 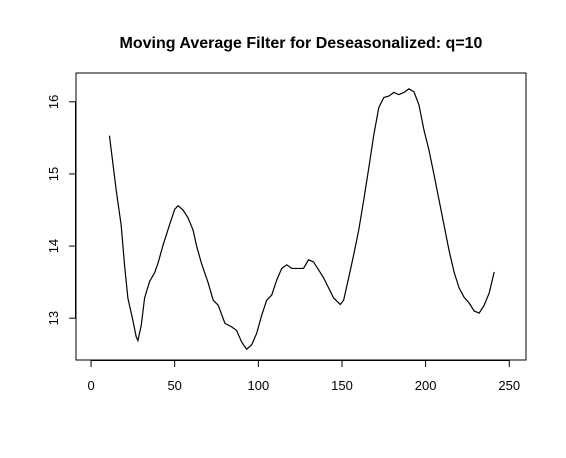 I want to click on y-tick-label: 16, so click(x=53, y=102).